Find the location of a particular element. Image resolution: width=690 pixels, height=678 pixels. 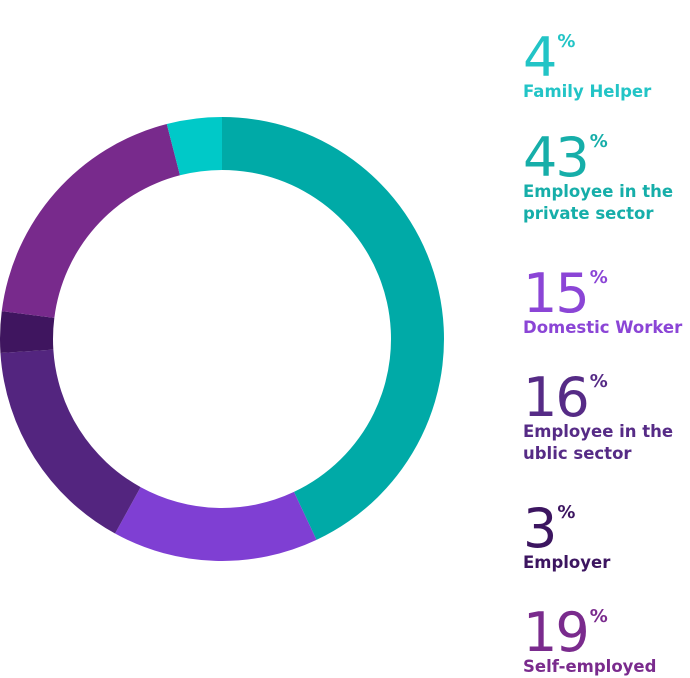

legend-item-employee-public-sector: 16% Employee in the ublic sector is located at coordinates (606, 418).